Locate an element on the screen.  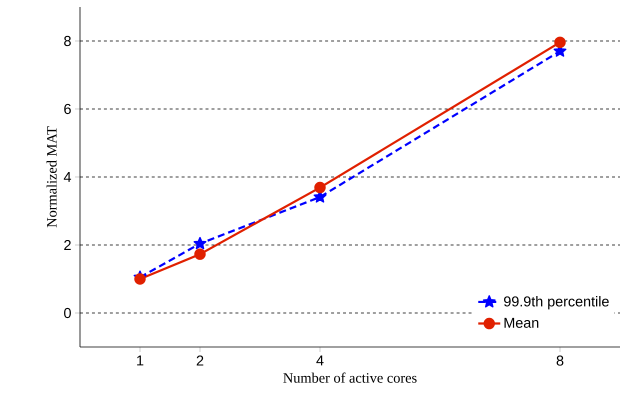
x-tick-label: 2 is located at coordinates (200, 361).